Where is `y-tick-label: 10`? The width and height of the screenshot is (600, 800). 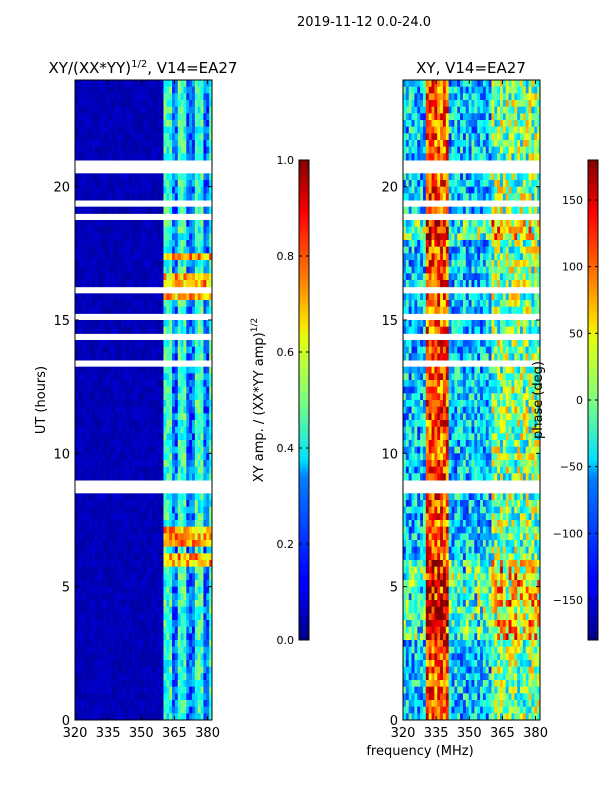
y-tick-label: 10 is located at coordinates (61, 454).